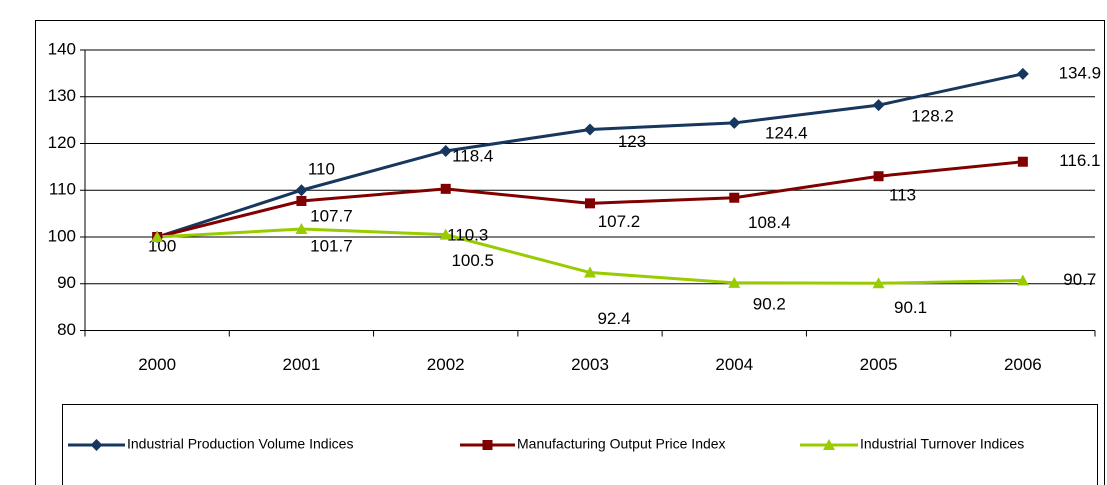 The width and height of the screenshot is (1107, 485). I want to click on data-label: 107.2, so click(619, 221).